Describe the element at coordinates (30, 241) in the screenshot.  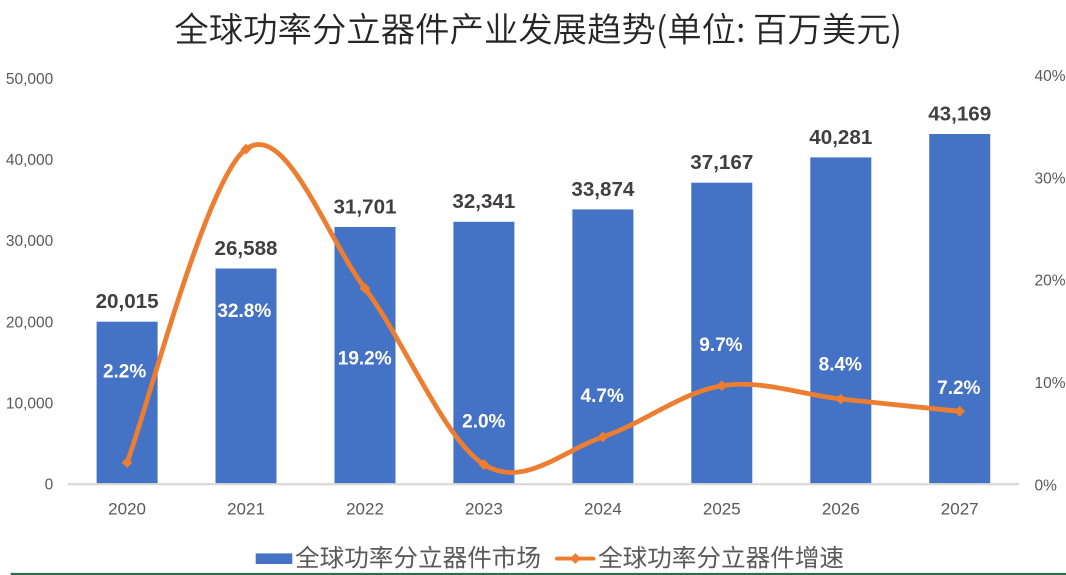
I see `svg-text: 30,000` at that location.